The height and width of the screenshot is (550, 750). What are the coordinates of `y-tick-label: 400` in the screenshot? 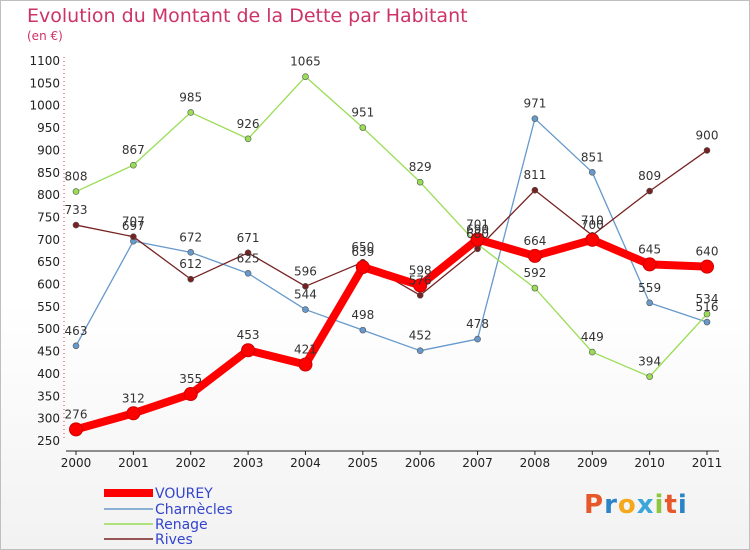 It's located at (48, 374).